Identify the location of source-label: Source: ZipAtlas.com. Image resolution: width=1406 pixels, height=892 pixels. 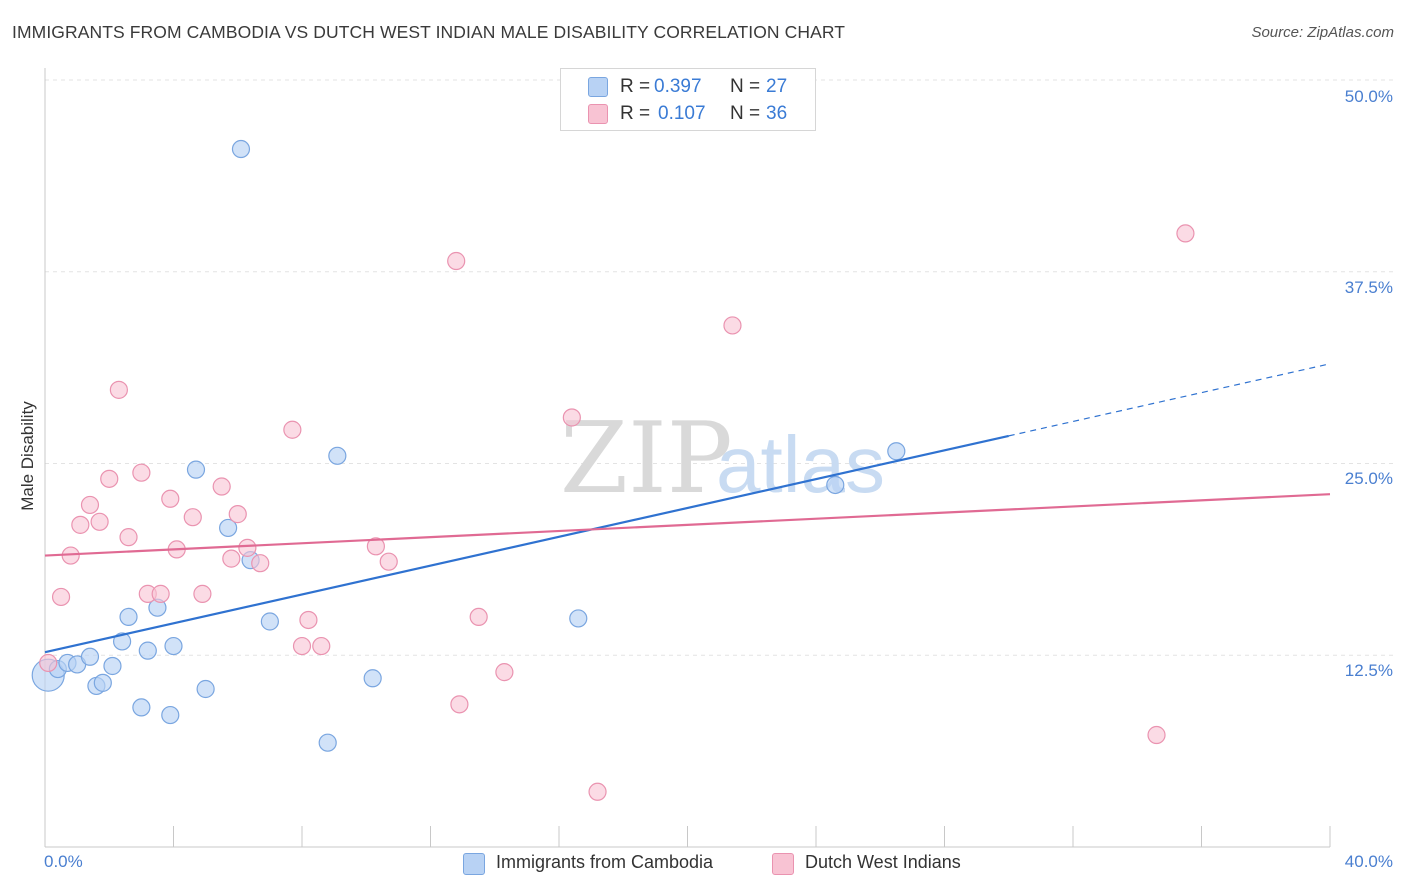
(1322, 32).